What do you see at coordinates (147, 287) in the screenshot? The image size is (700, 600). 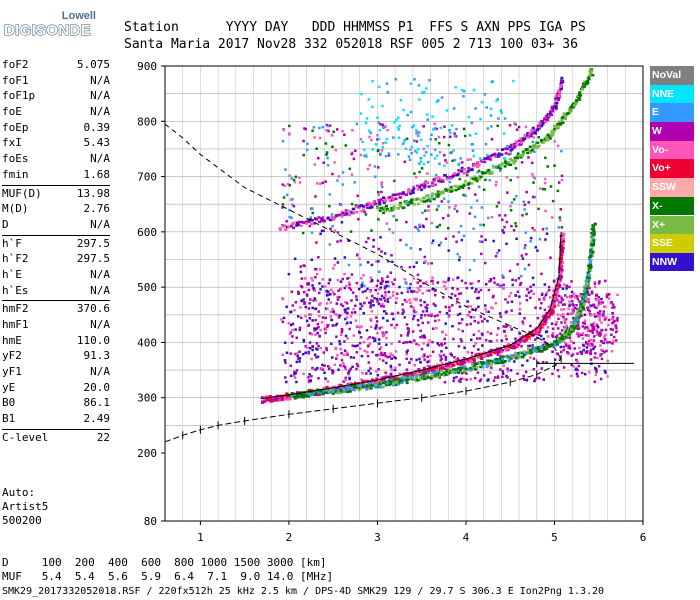 I see `y-tick-label: 500` at bounding box center [147, 287].